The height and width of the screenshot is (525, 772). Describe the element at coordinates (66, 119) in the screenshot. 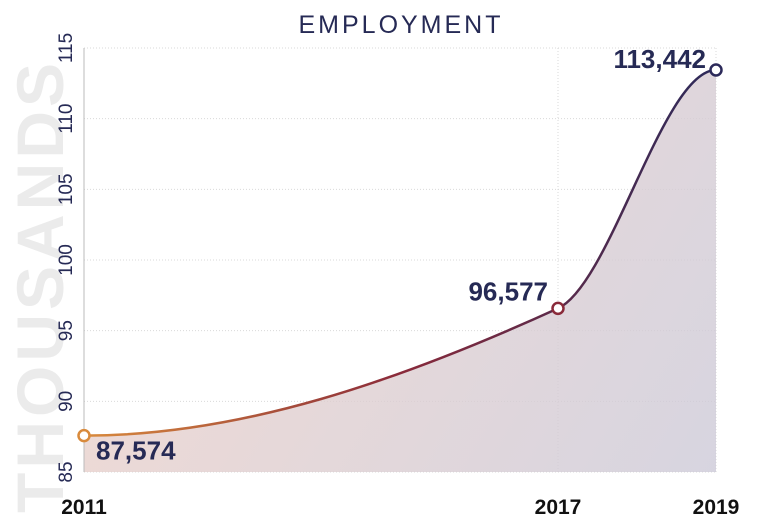

I see `y-tick-label: 110` at that location.